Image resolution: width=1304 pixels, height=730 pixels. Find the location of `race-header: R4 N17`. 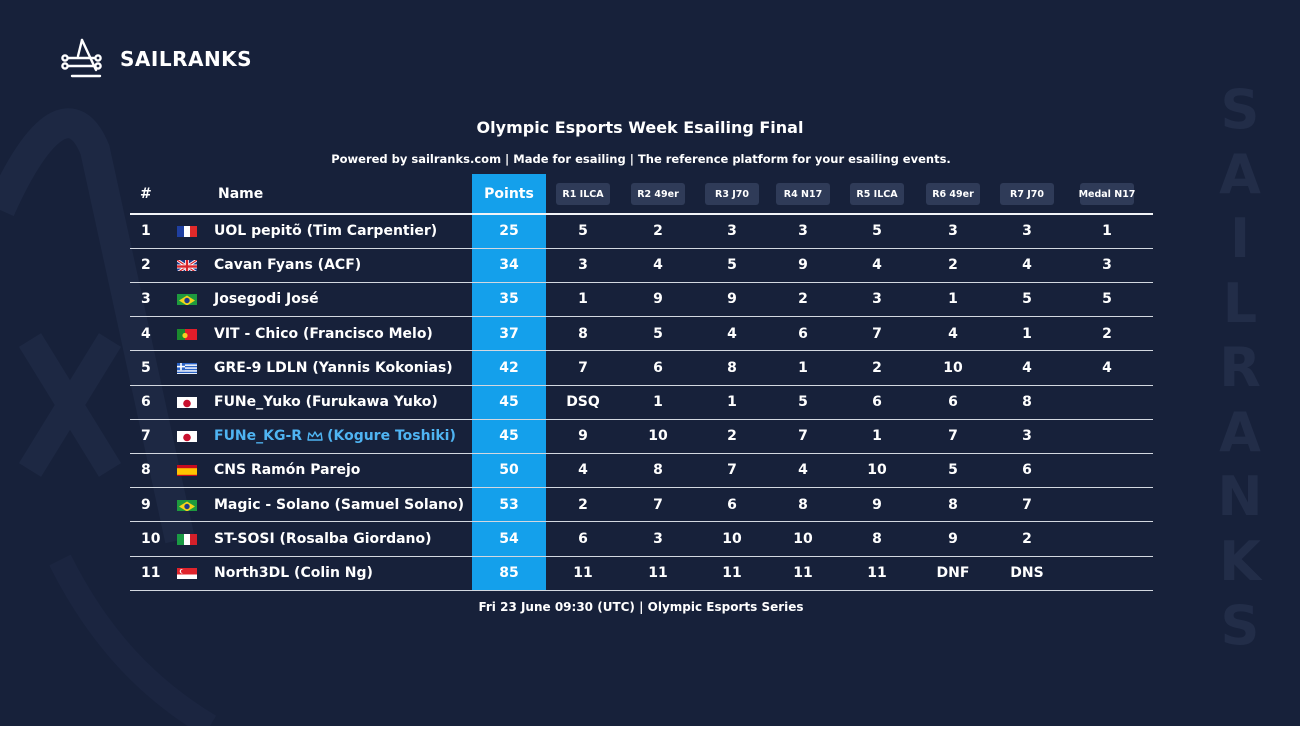

race-header: R4 N17 is located at coordinates (803, 194).